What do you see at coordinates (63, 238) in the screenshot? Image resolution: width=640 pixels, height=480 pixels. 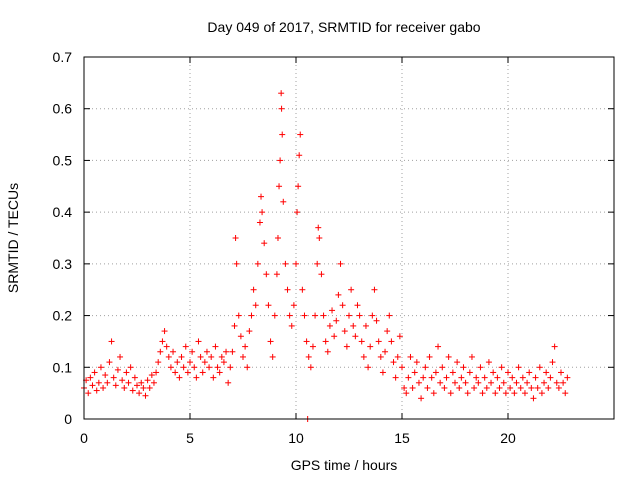 I see `y-tick-labels: 0 0.1 0.2 0.3 0.4 0.5 0.6 0.7` at bounding box center [63, 238].